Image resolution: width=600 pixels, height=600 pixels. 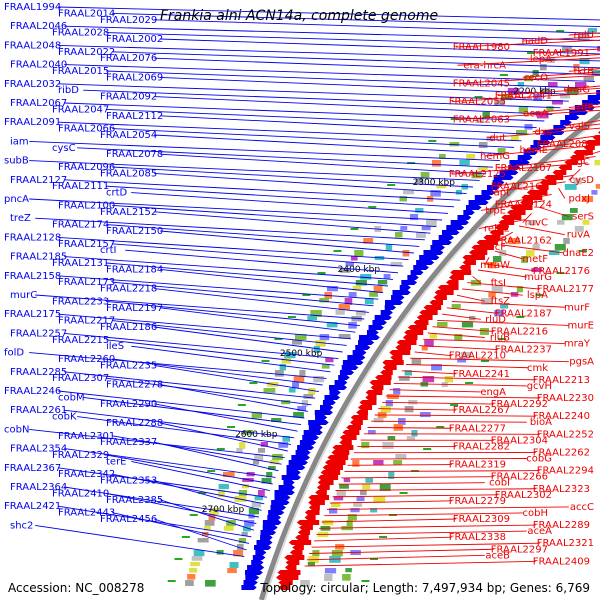 I want to click on gene-label-reverse: crtD, so click(x=117, y=193).